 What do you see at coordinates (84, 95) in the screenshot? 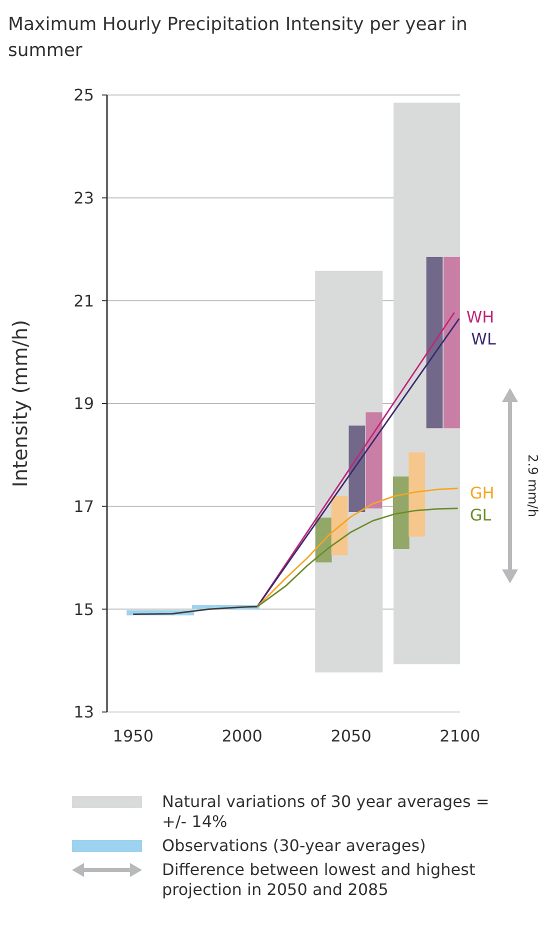
I see `y-tick-label: 25` at bounding box center [84, 95].